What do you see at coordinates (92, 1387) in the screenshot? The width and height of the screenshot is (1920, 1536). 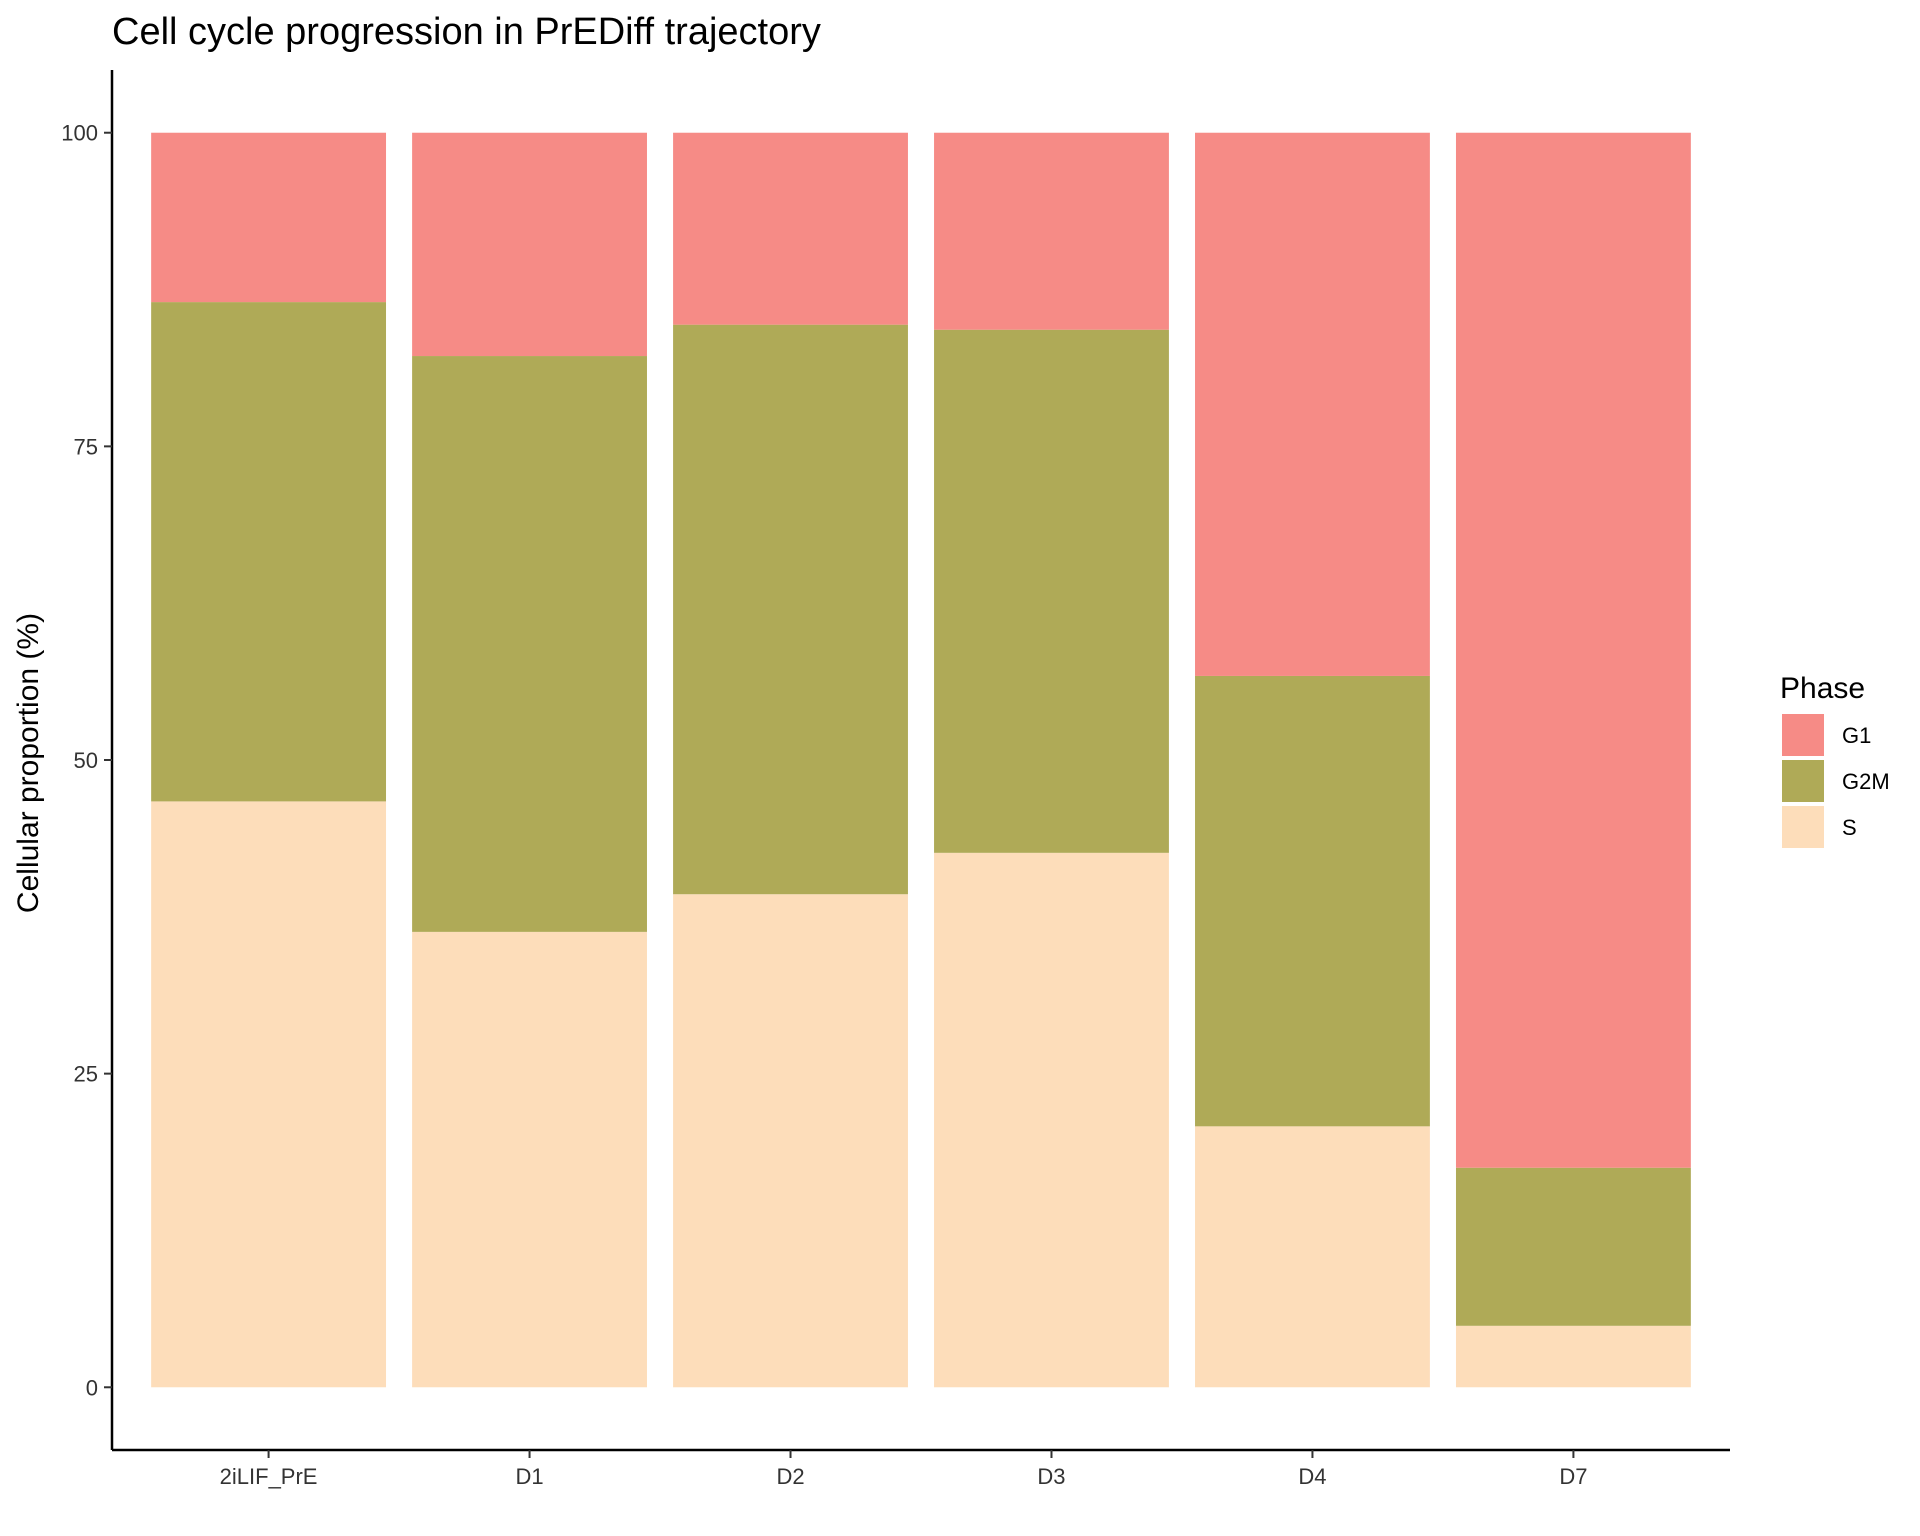 I see `y-tick-label: 0` at bounding box center [92, 1387].